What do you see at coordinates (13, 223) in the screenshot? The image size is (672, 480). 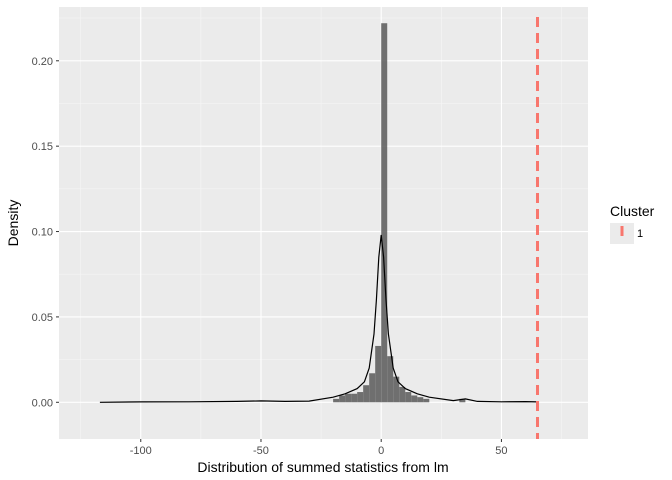 I see `y-axis-title: Density` at bounding box center [13, 223].